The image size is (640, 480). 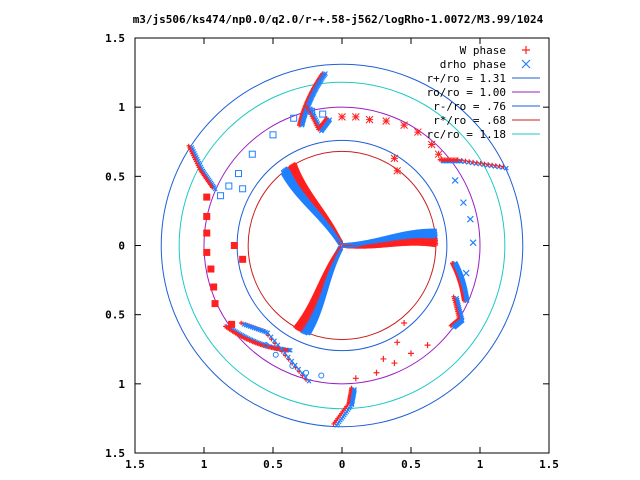 I want to click on legend-label: r+/ro = 1.31, so click(x=466, y=78).